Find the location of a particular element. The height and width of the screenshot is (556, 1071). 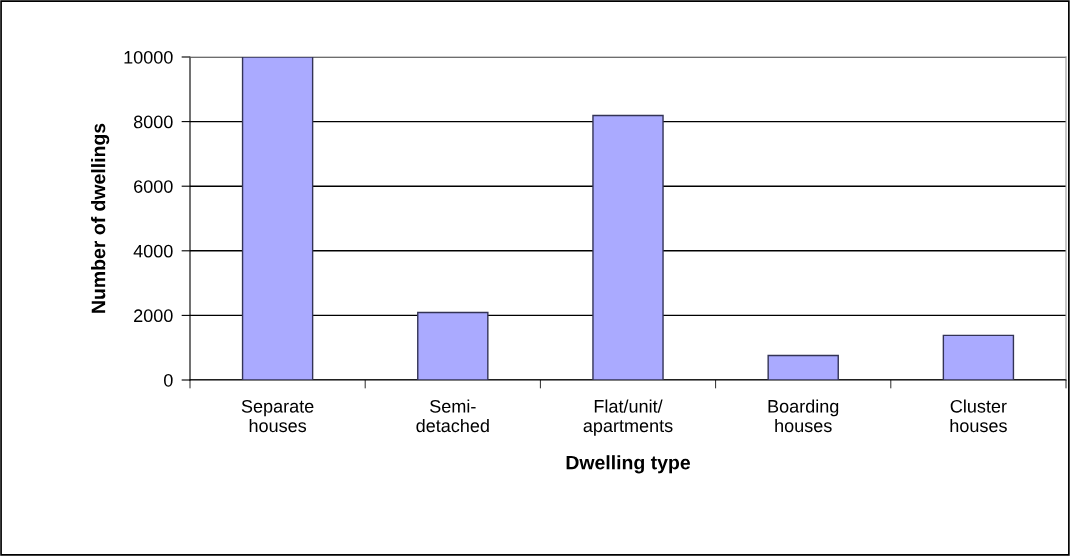

y-tick-label: 0 is located at coordinates (168, 380).